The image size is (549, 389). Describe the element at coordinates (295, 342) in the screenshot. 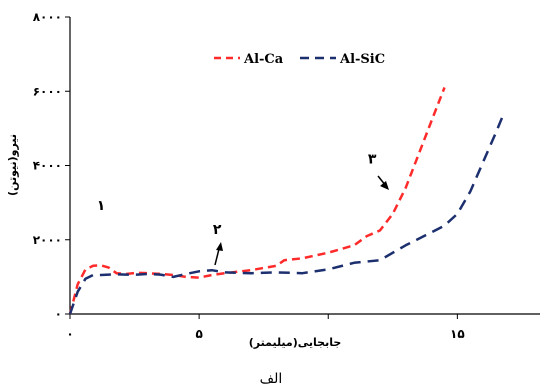

I see `x-axis-title: جابجایی(میلیمتر)` at that location.